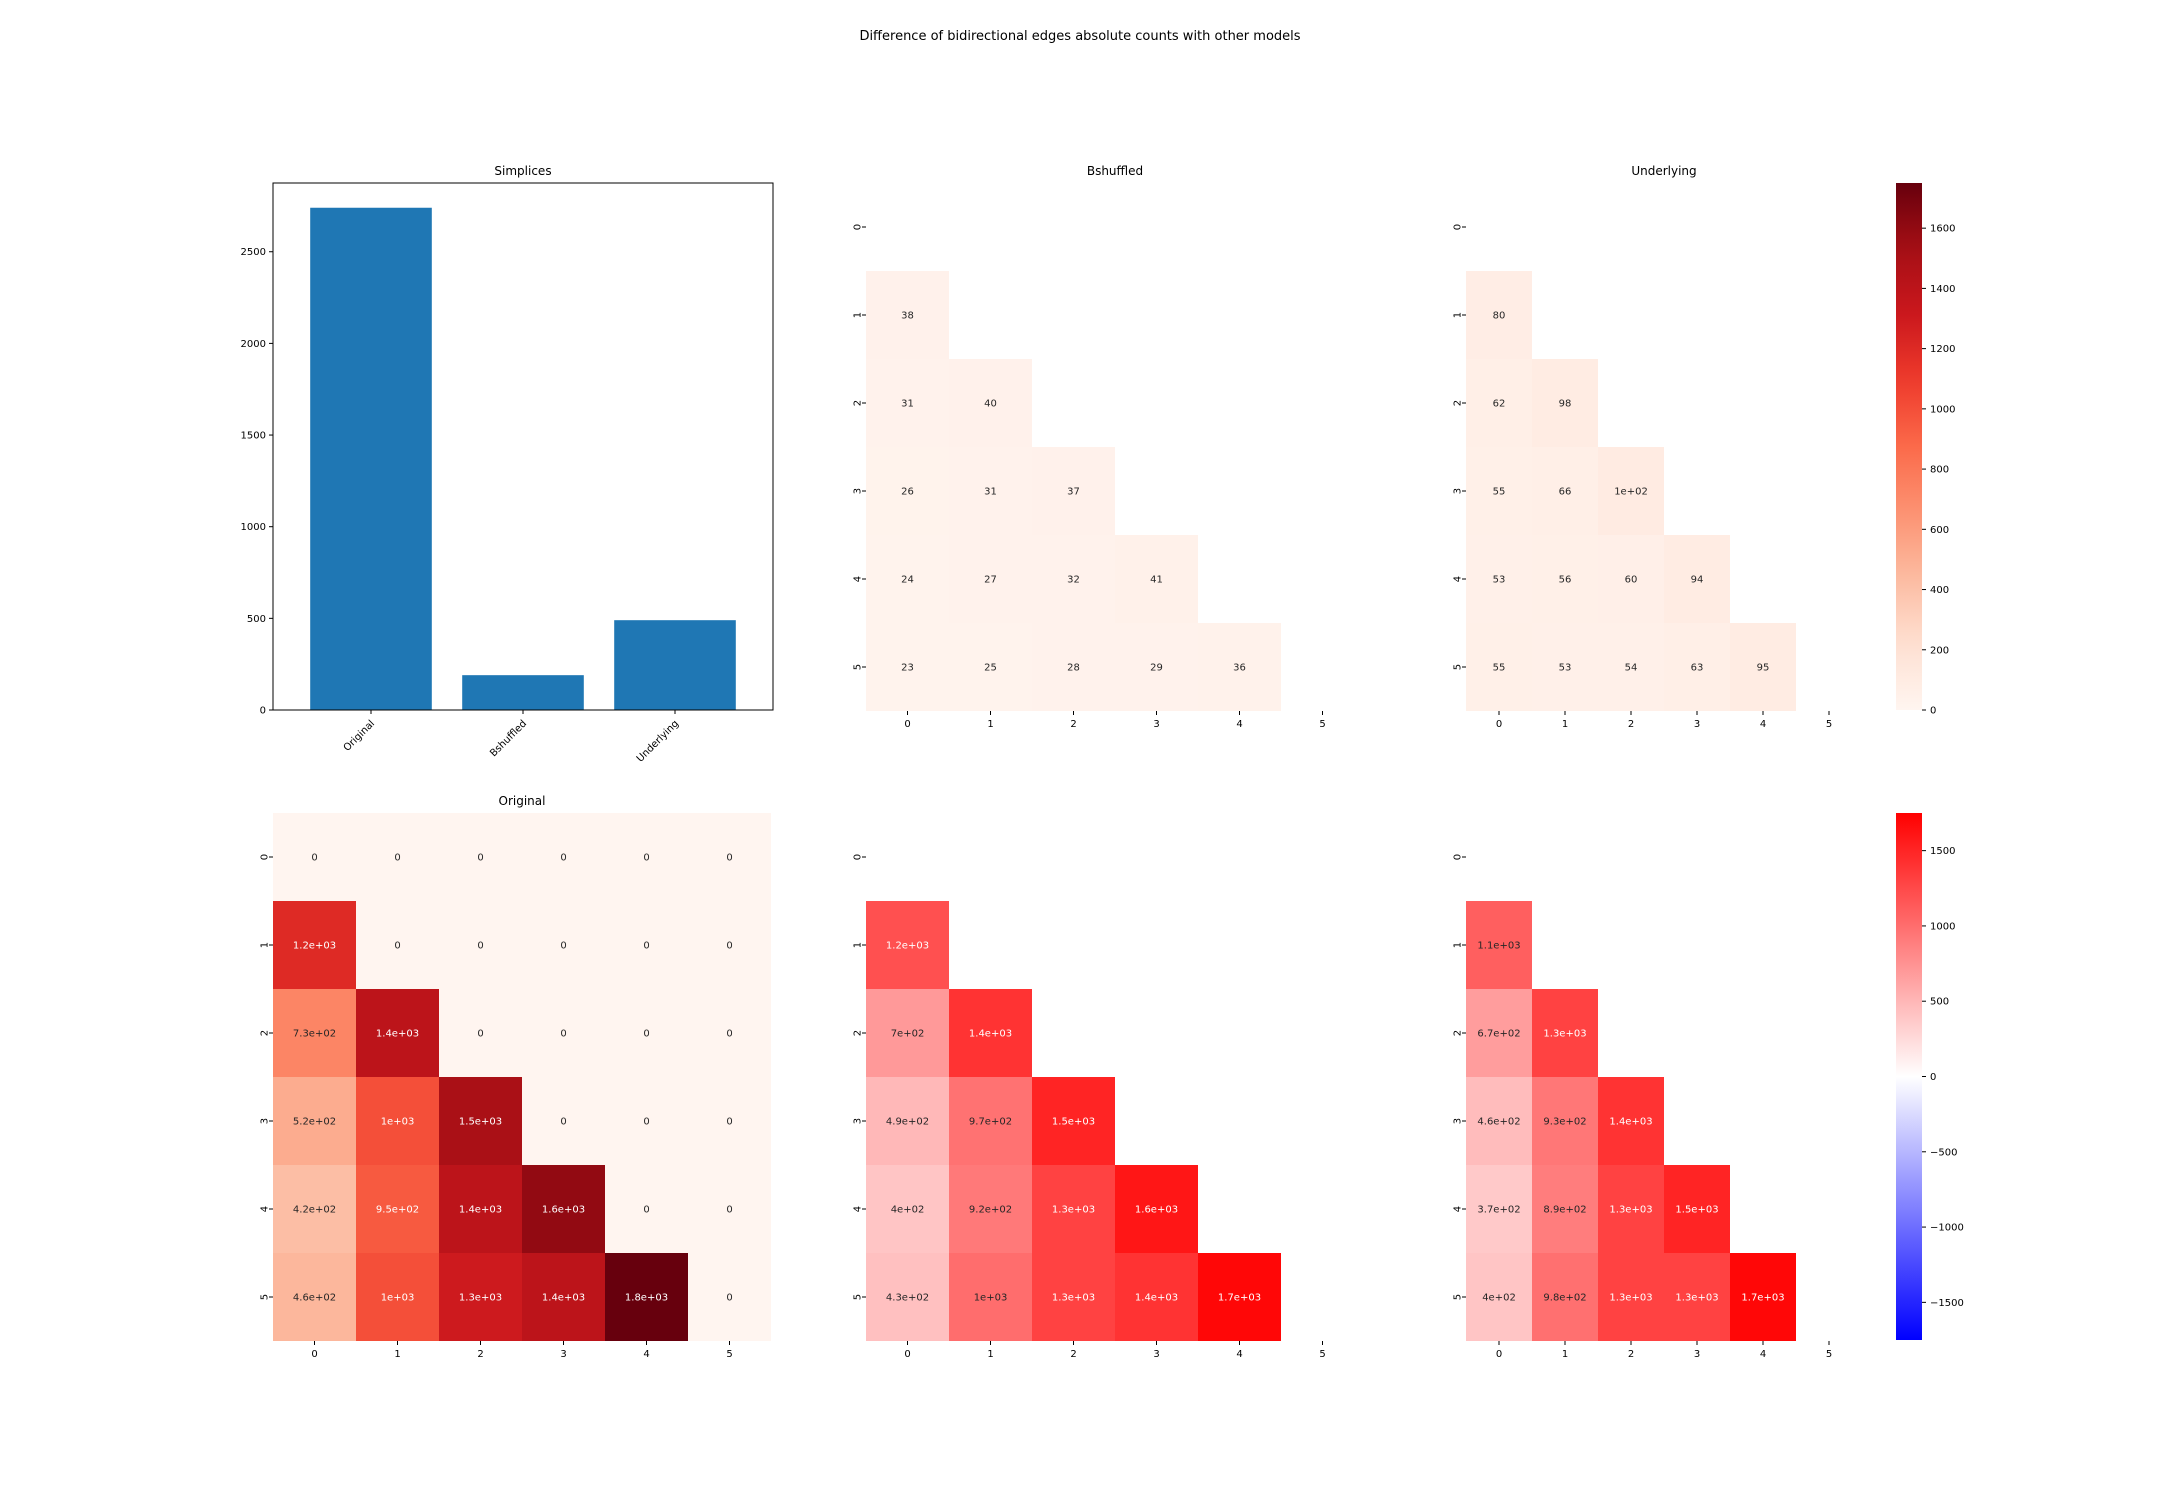 This screenshot has width=2160, height=1512. I want to click on cell-value-label: 1.1e+03, so click(1498, 946).